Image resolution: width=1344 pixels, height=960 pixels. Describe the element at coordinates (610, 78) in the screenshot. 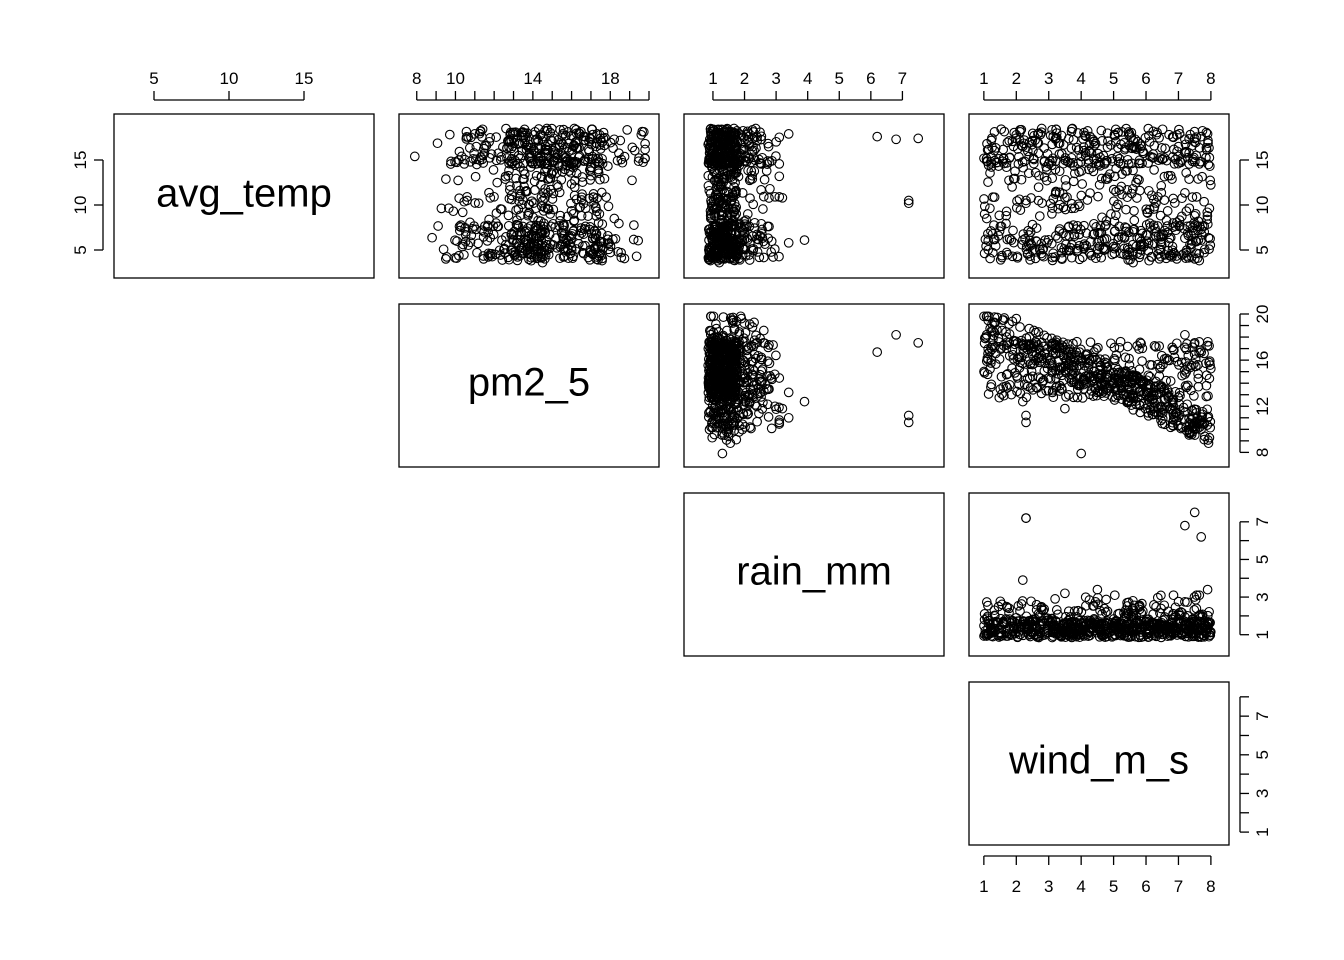

I see `top-tick-label-pm2_5: 18` at that location.